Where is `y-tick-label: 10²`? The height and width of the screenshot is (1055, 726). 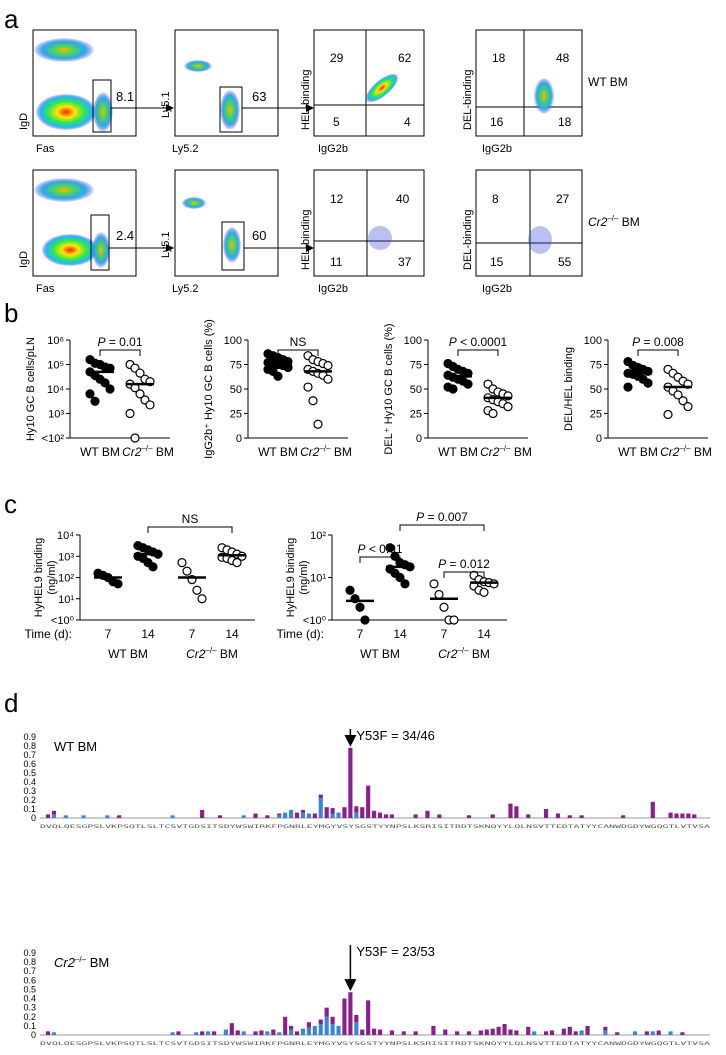 y-tick-label: 10² is located at coordinates (66, 579).